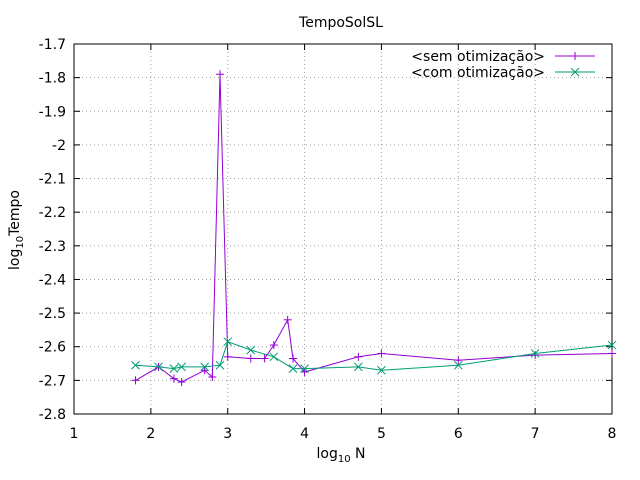 This screenshot has width=640, height=480. I want to click on y-tick-label: -2.5, so click(52, 314).